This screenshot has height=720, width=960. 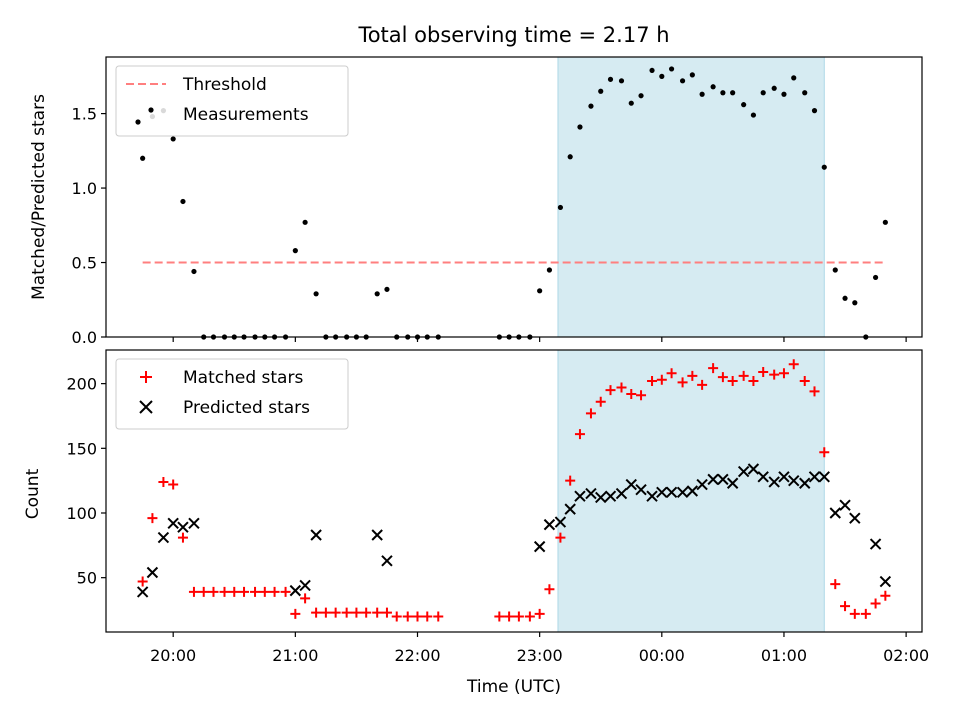 I want to click on y-tick-label: 100, so click(x=81, y=513).